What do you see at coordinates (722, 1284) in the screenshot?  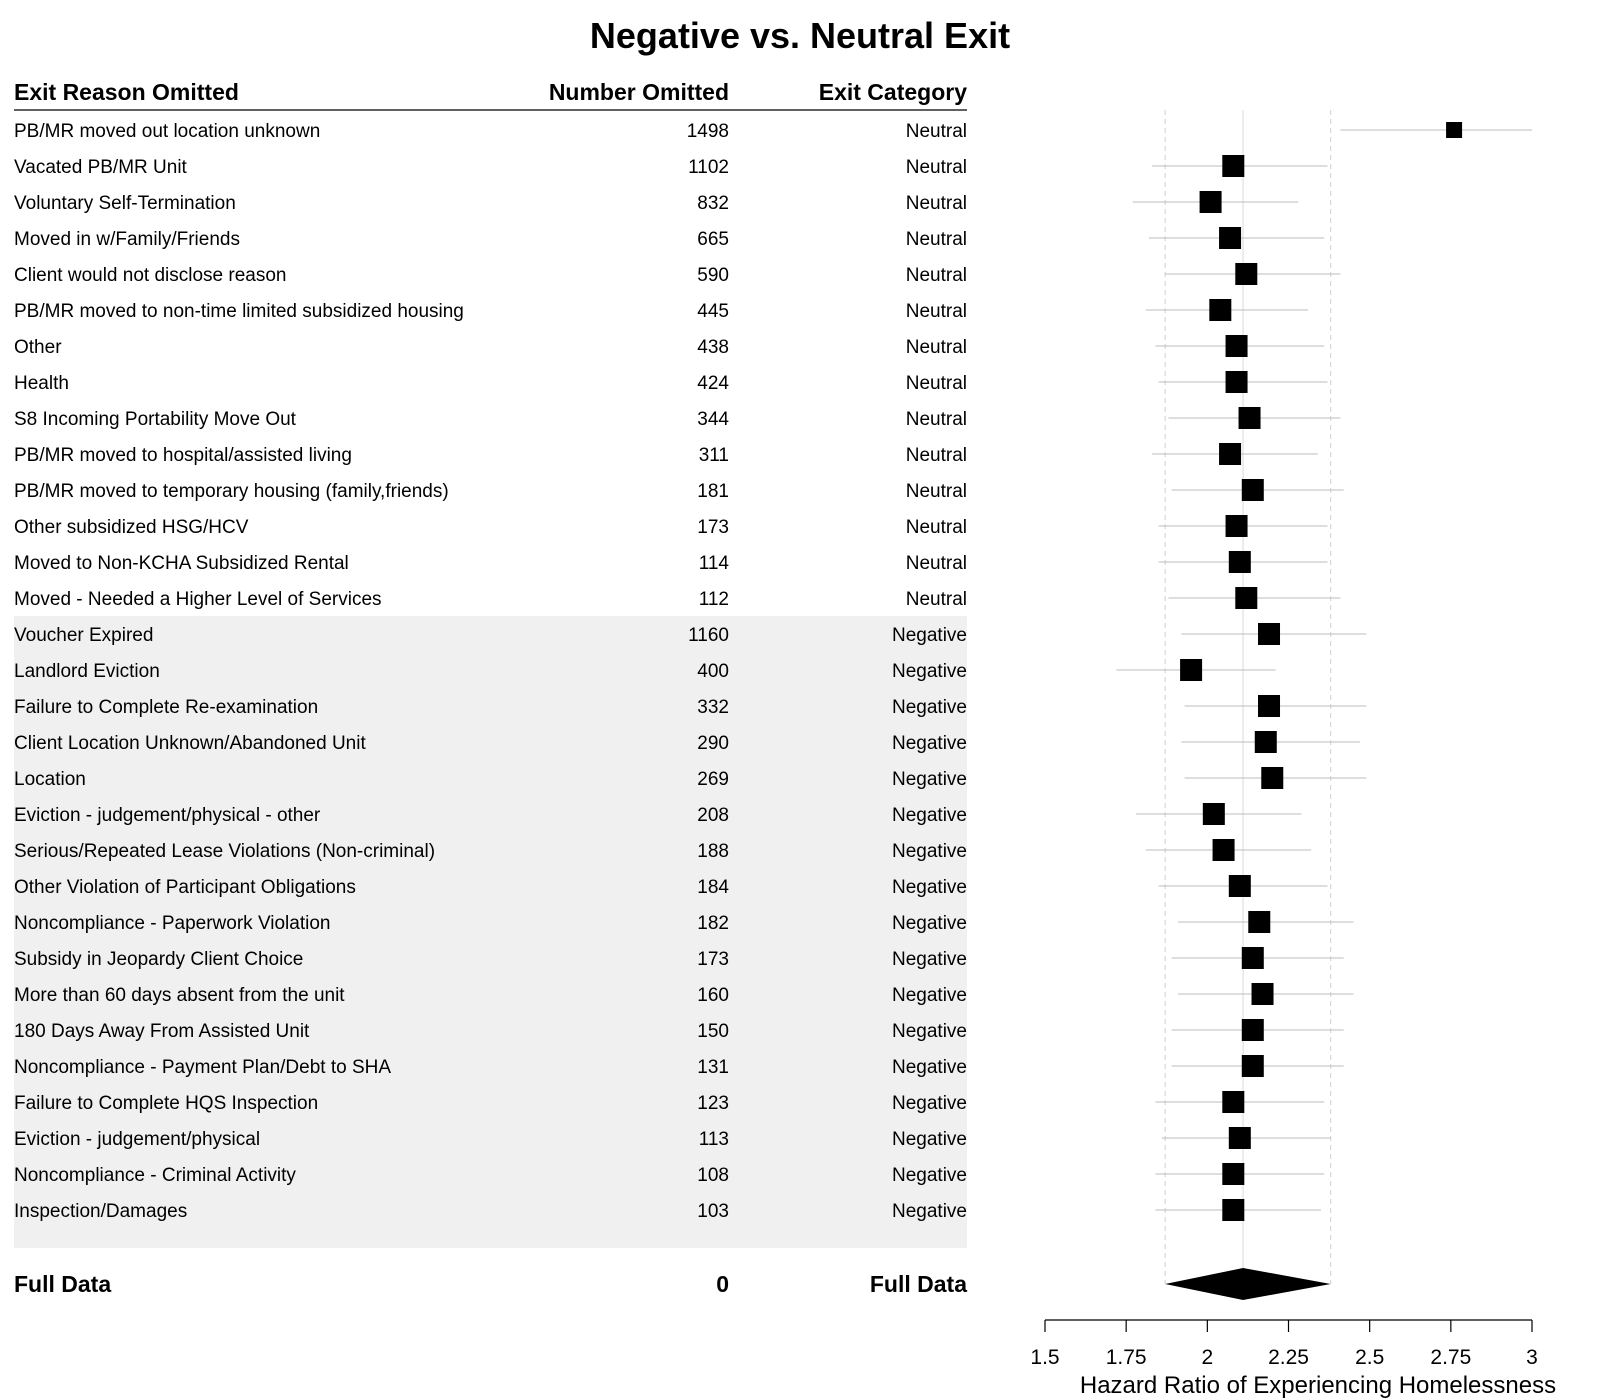 I see `summary-number: 0` at bounding box center [722, 1284].